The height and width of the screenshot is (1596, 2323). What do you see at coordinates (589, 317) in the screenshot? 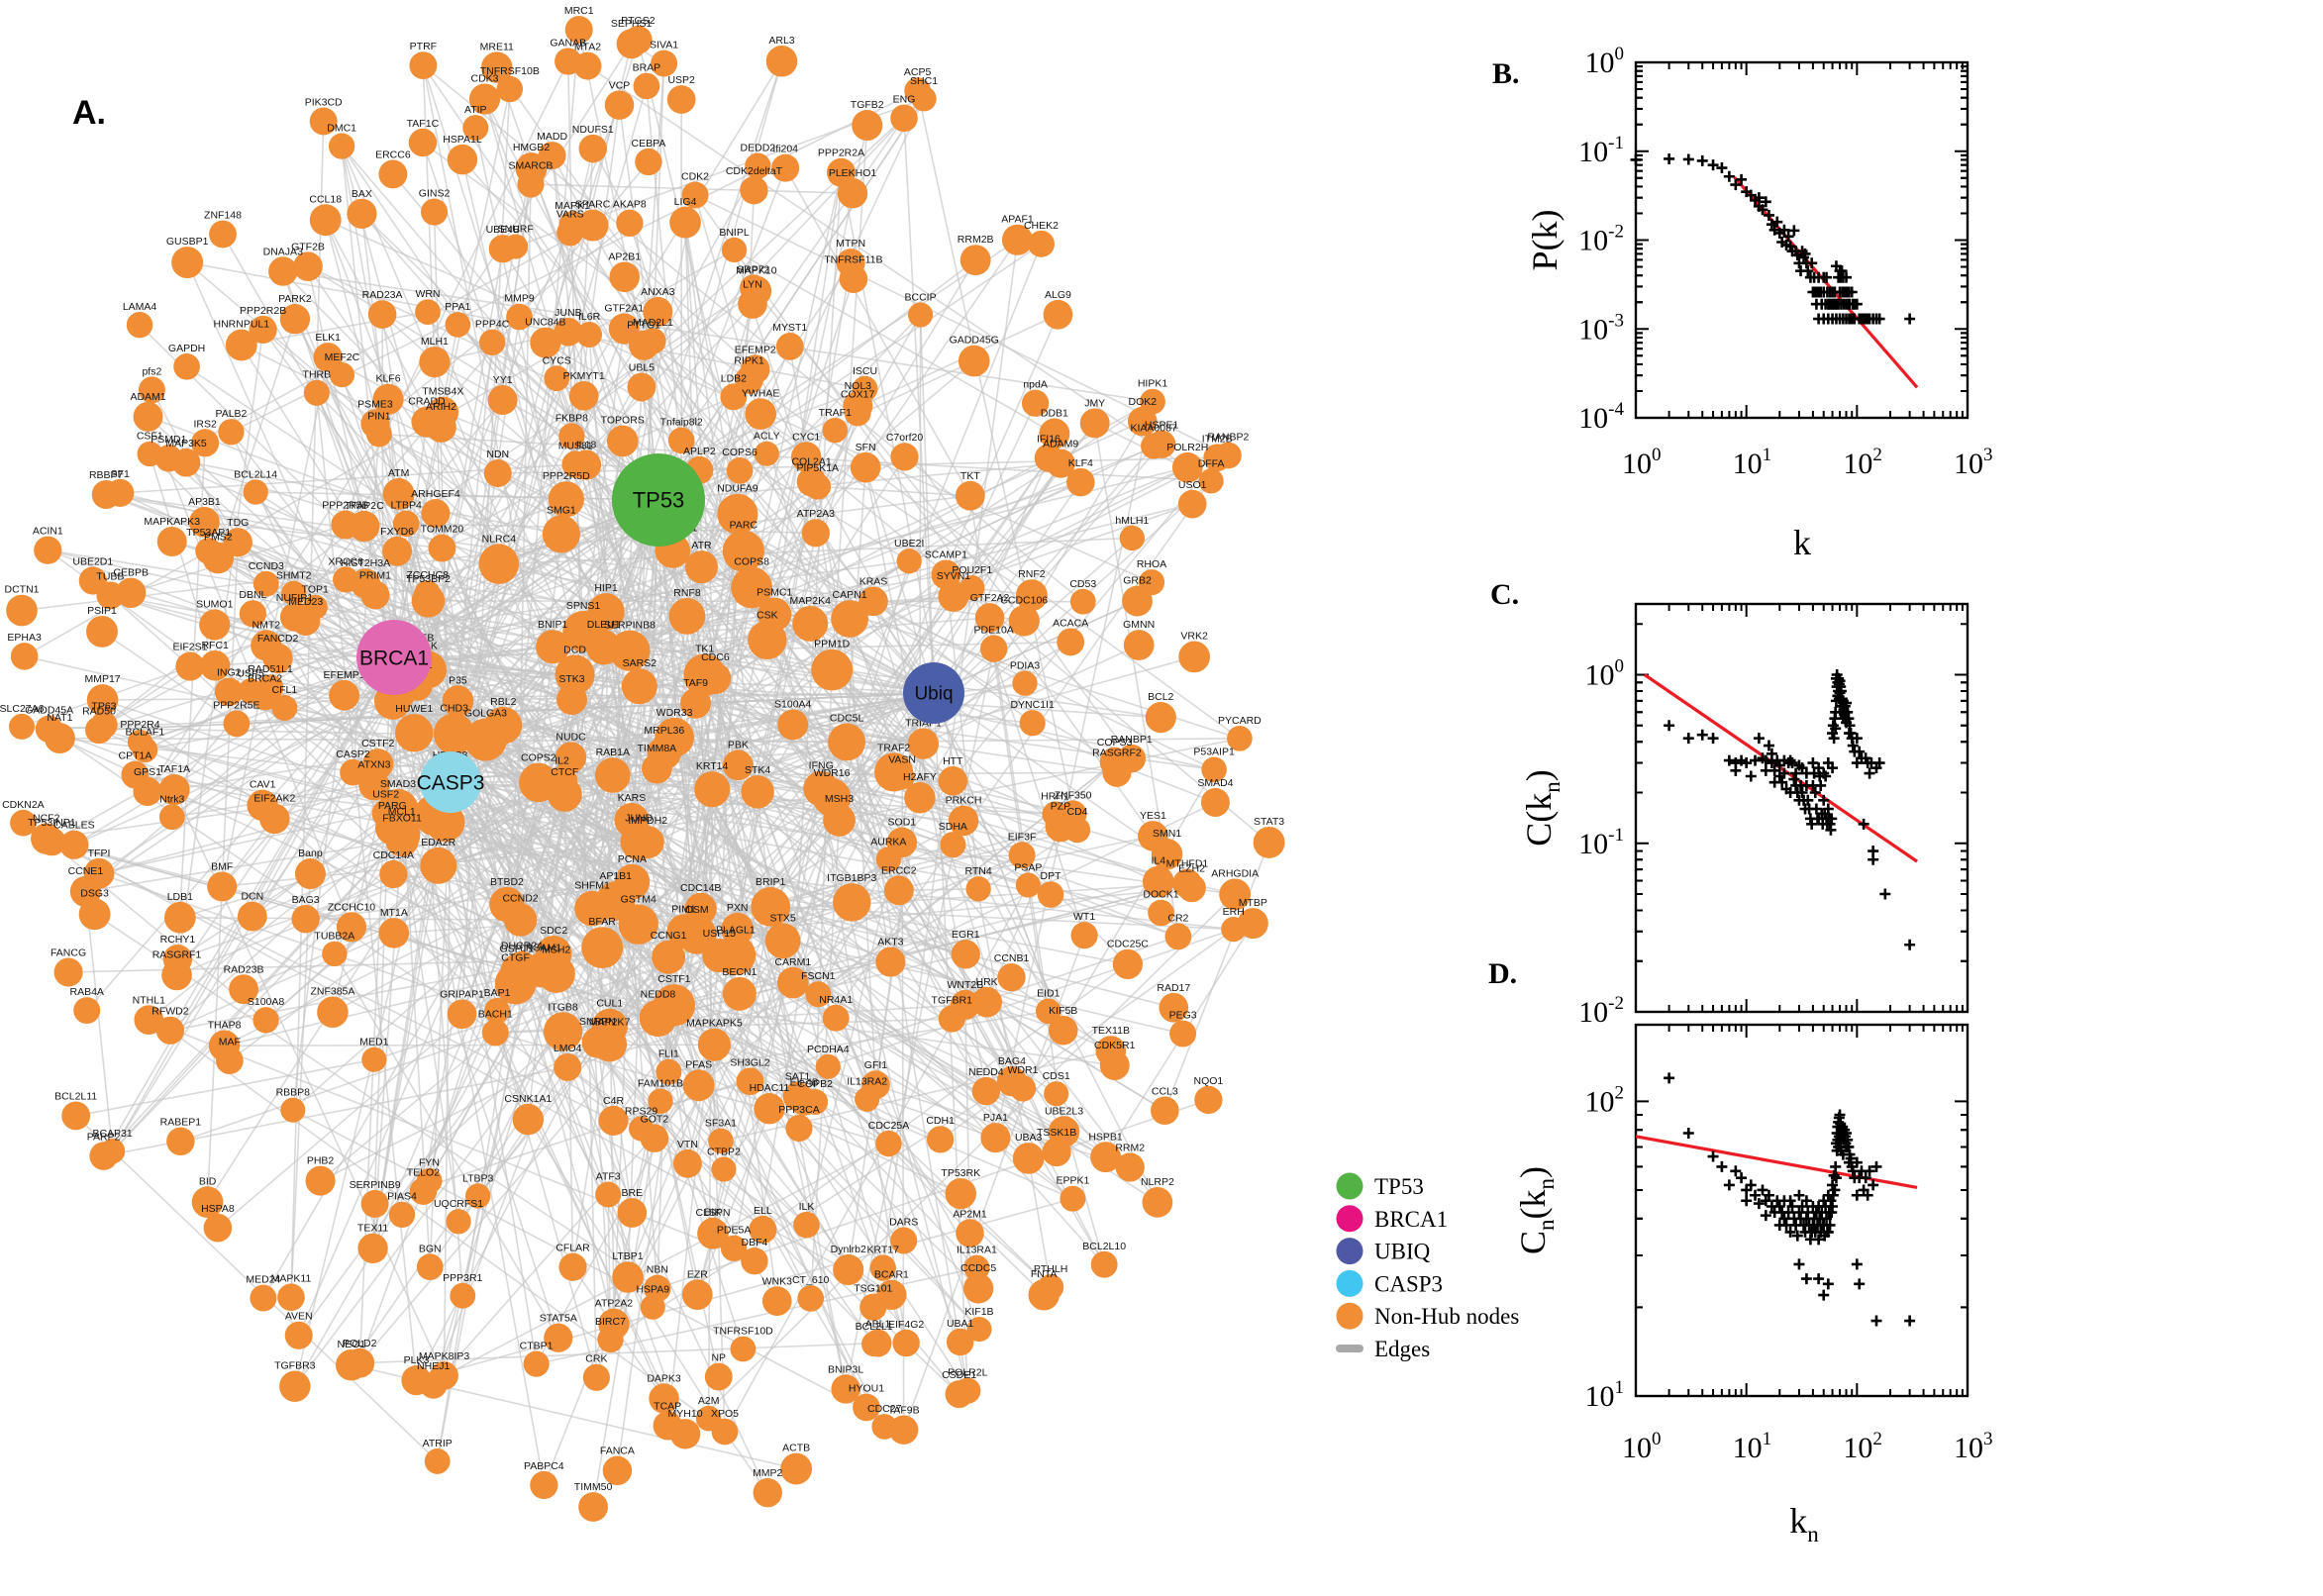
I see `network-node-label: IL6R` at bounding box center [589, 317].